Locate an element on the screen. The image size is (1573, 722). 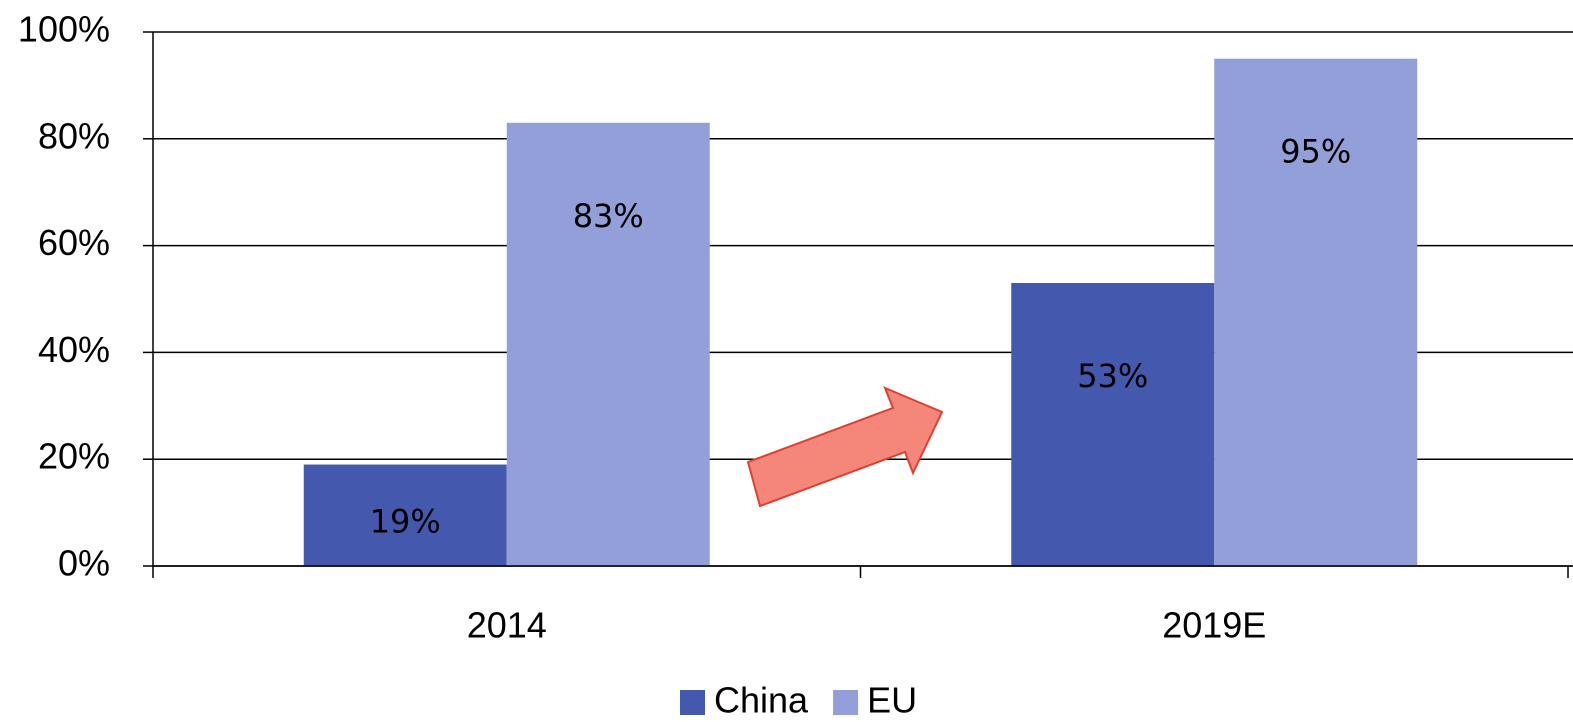
y-tick-label: 80% is located at coordinates (74, 135).